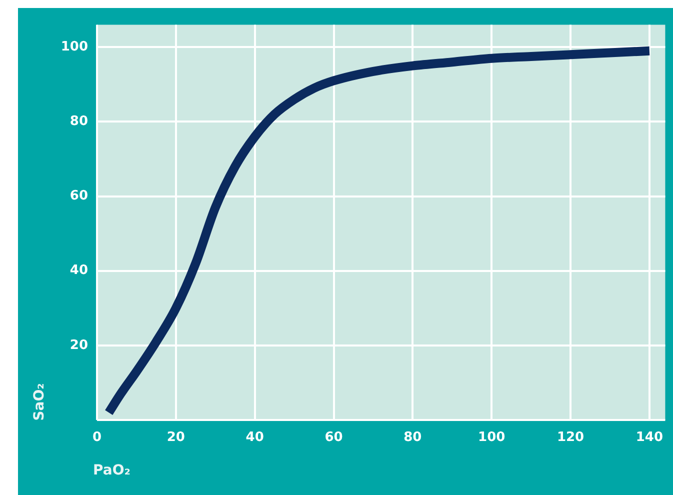  I want to click on x-tick-label: 80, so click(413, 438).